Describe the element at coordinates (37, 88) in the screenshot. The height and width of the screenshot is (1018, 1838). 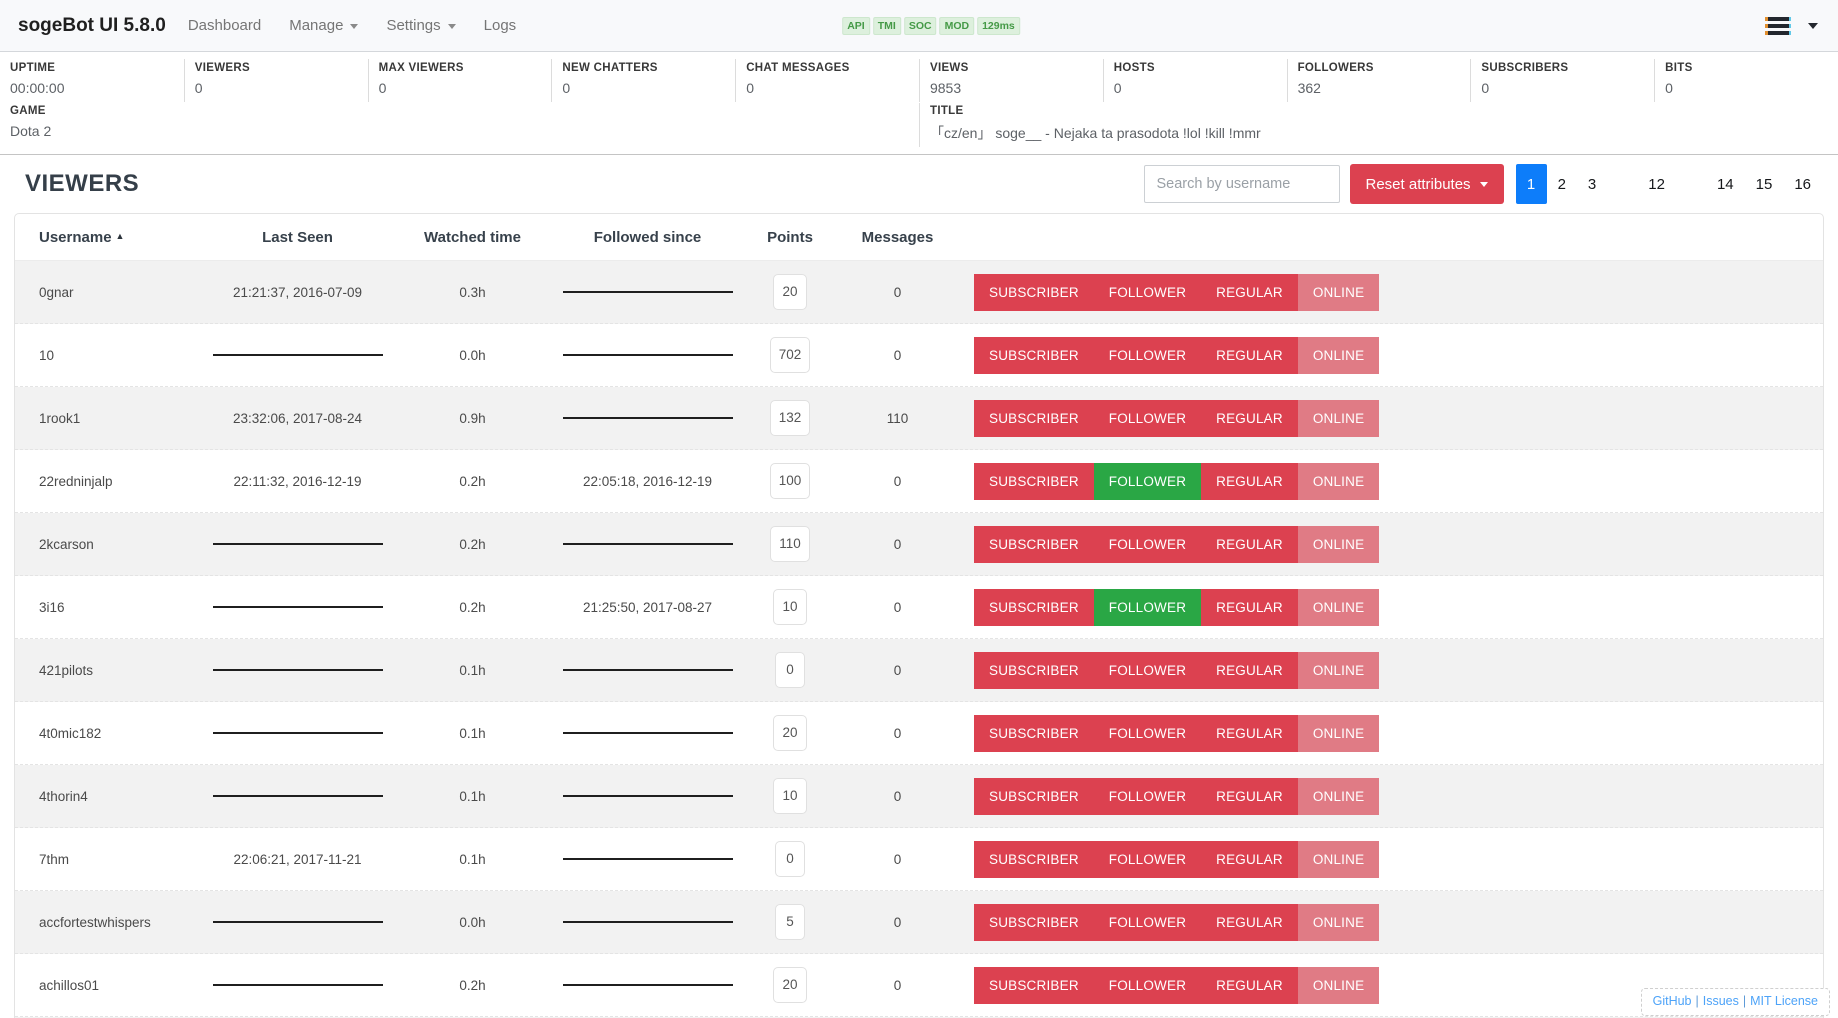
I see `stat-value: 00:00:00` at that location.